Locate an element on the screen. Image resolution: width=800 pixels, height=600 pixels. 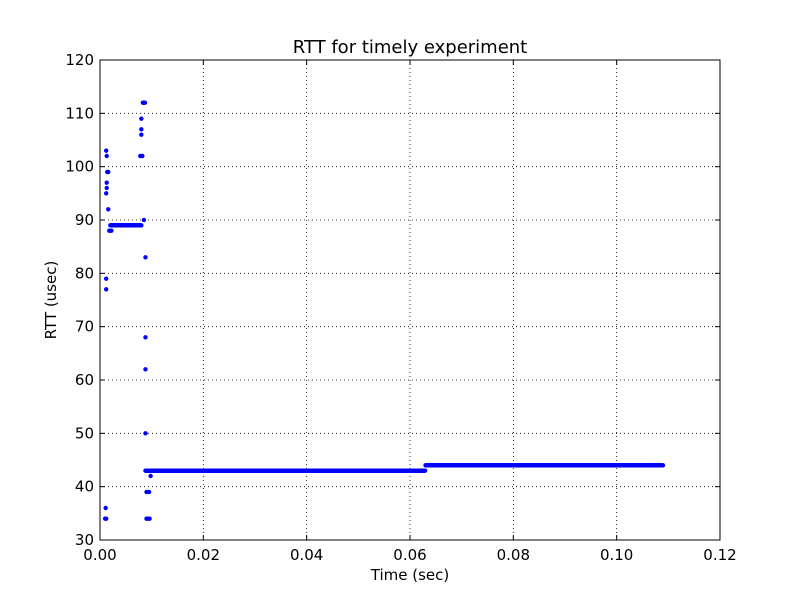
y-axis-label: RTT (usec) is located at coordinates (51, 300).